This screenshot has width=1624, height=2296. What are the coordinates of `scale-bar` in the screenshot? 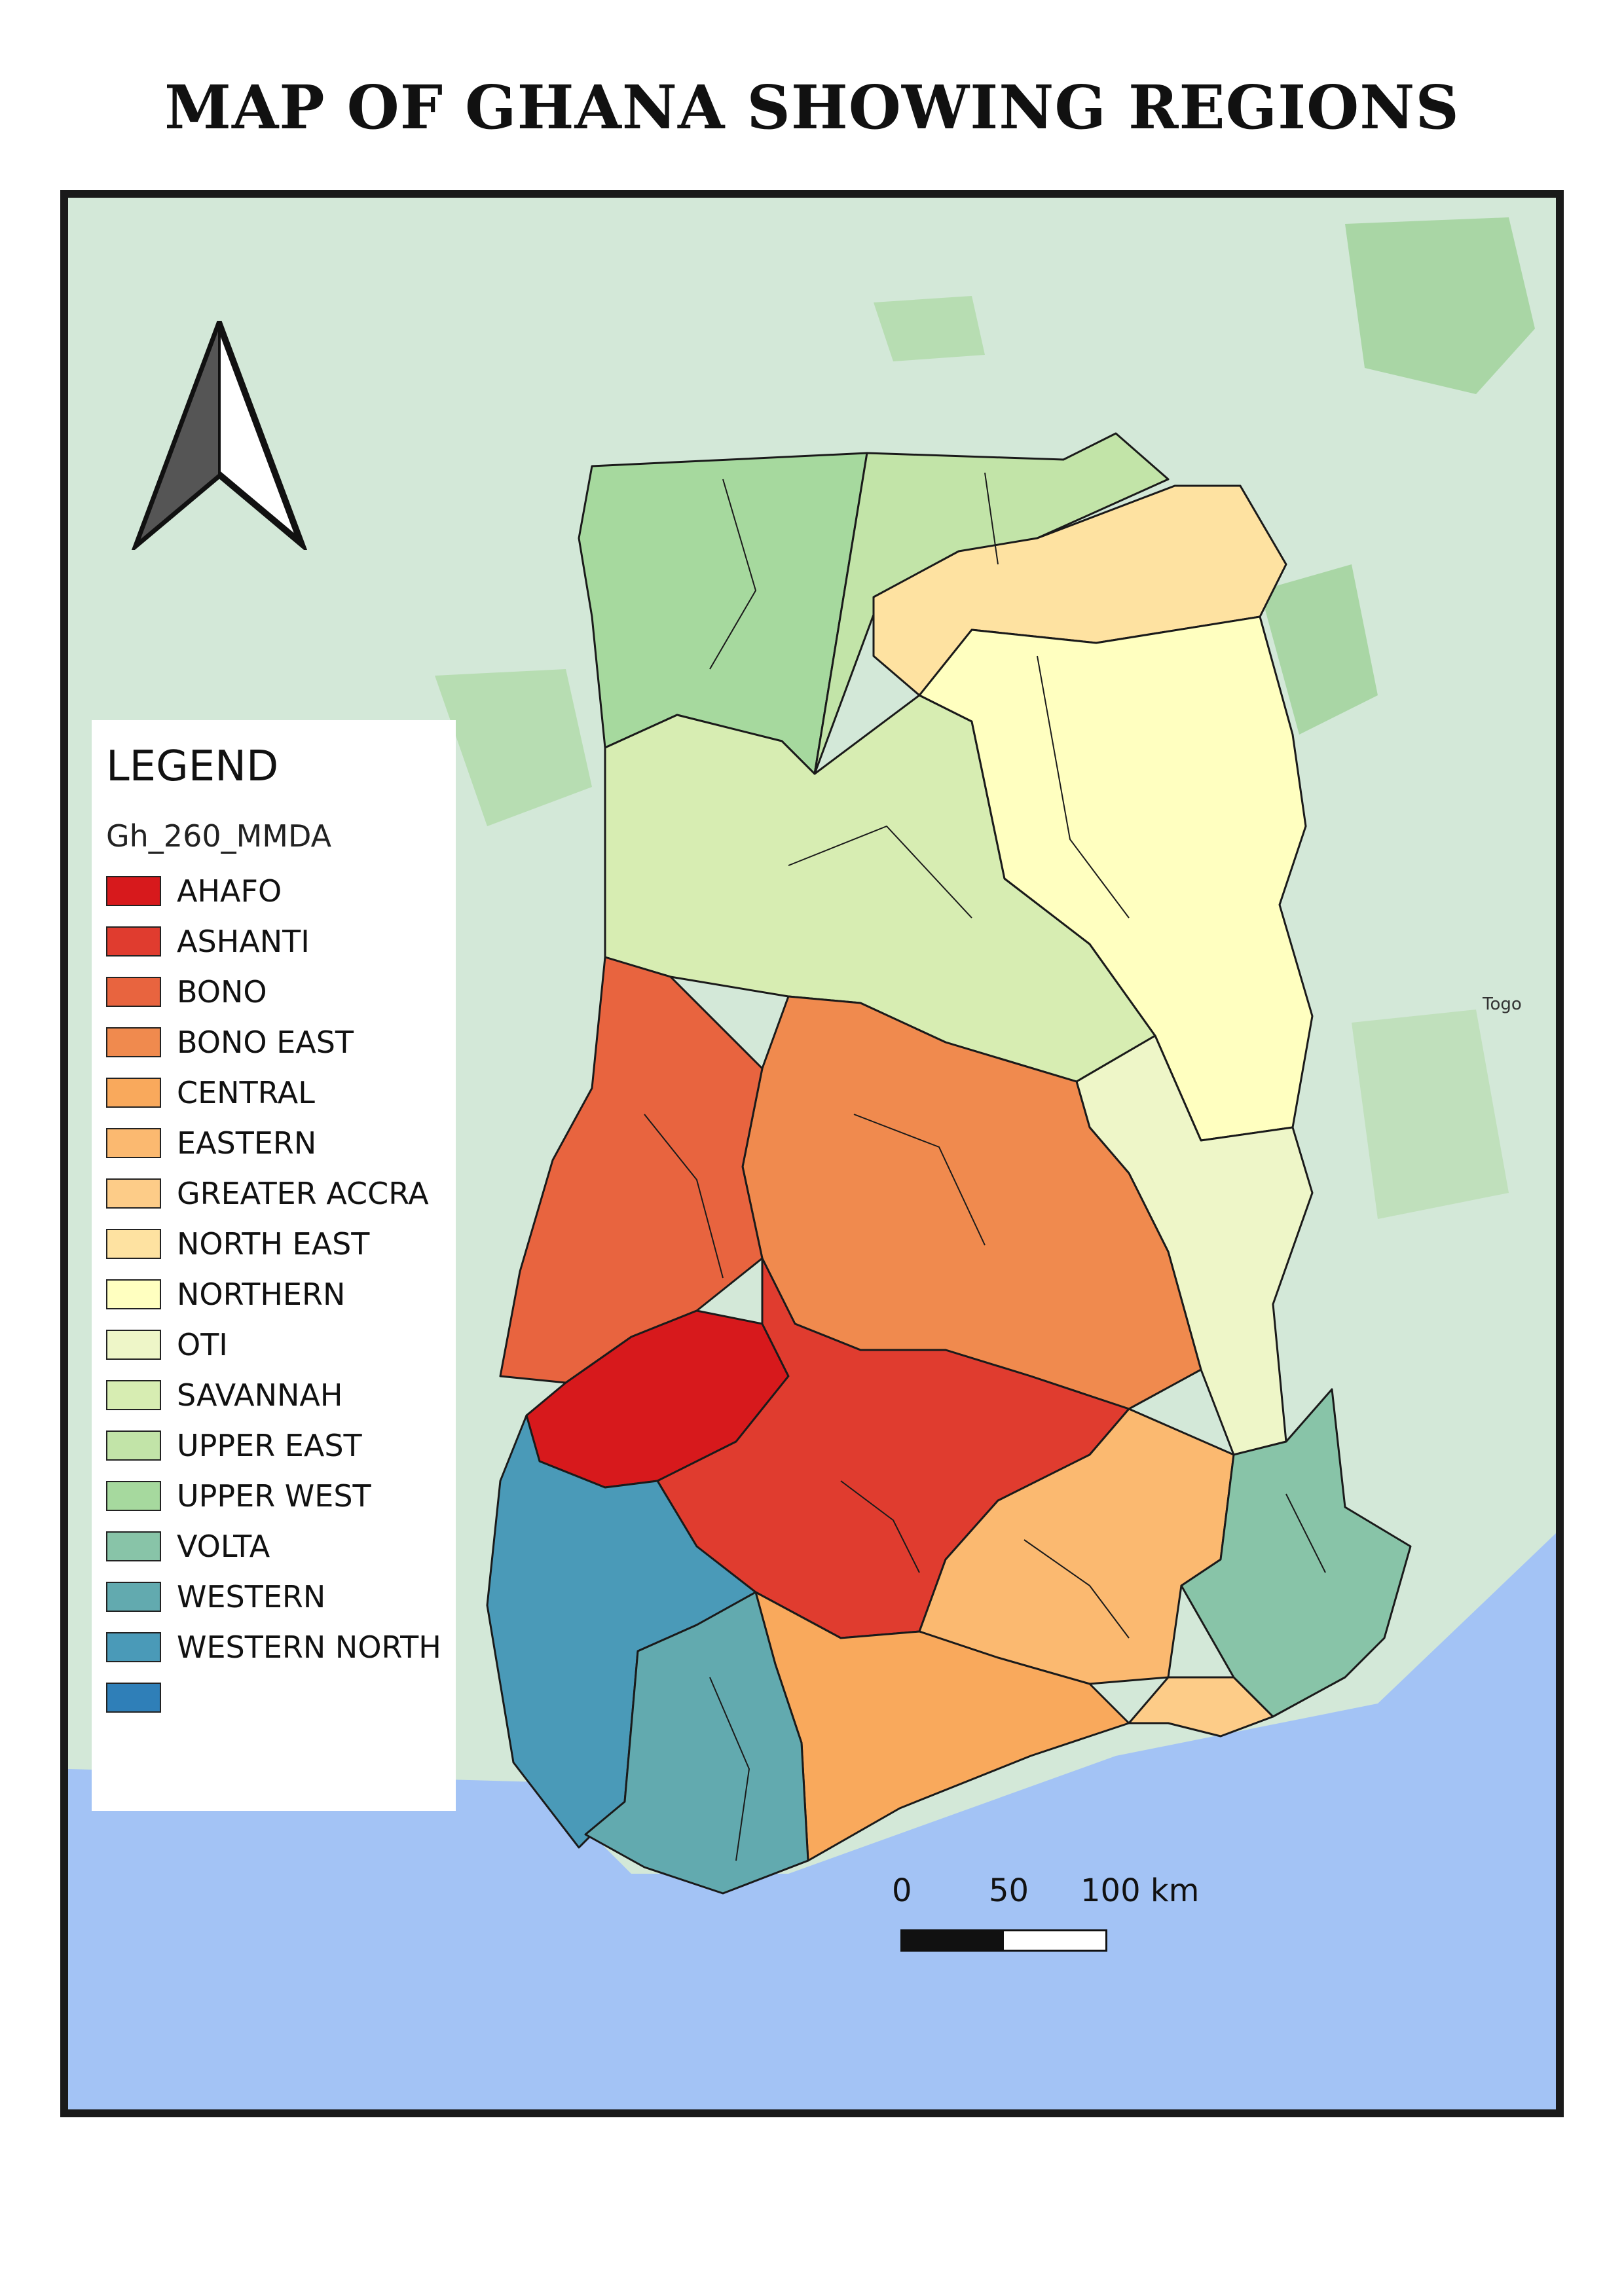 It's located at (1003, 1940).